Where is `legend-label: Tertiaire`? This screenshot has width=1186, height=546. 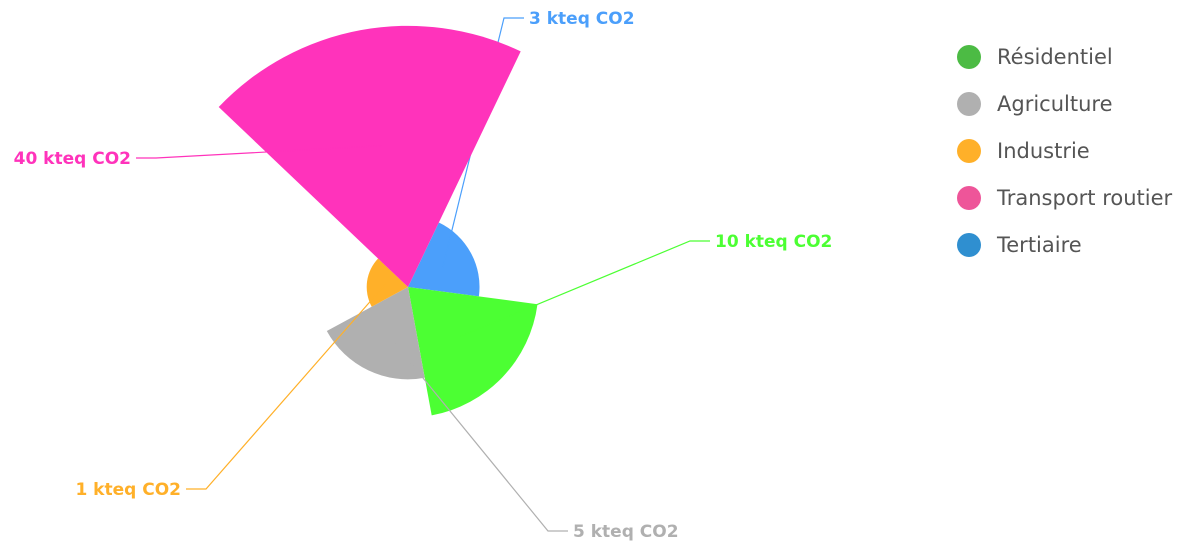 legend-label: Tertiaire is located at coordinates (1039, 244).